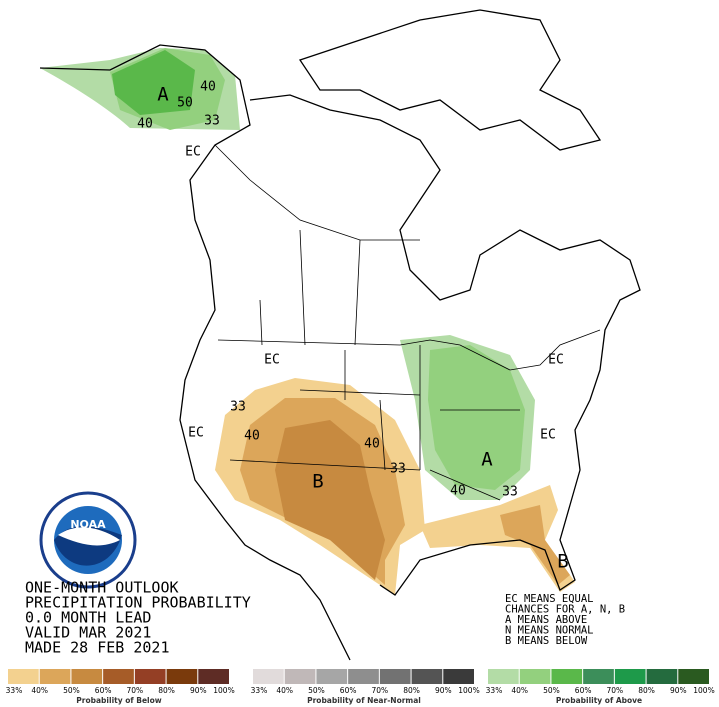  I want to click on key-line: CHANCES FOR A, N, B, so click(565, 610).